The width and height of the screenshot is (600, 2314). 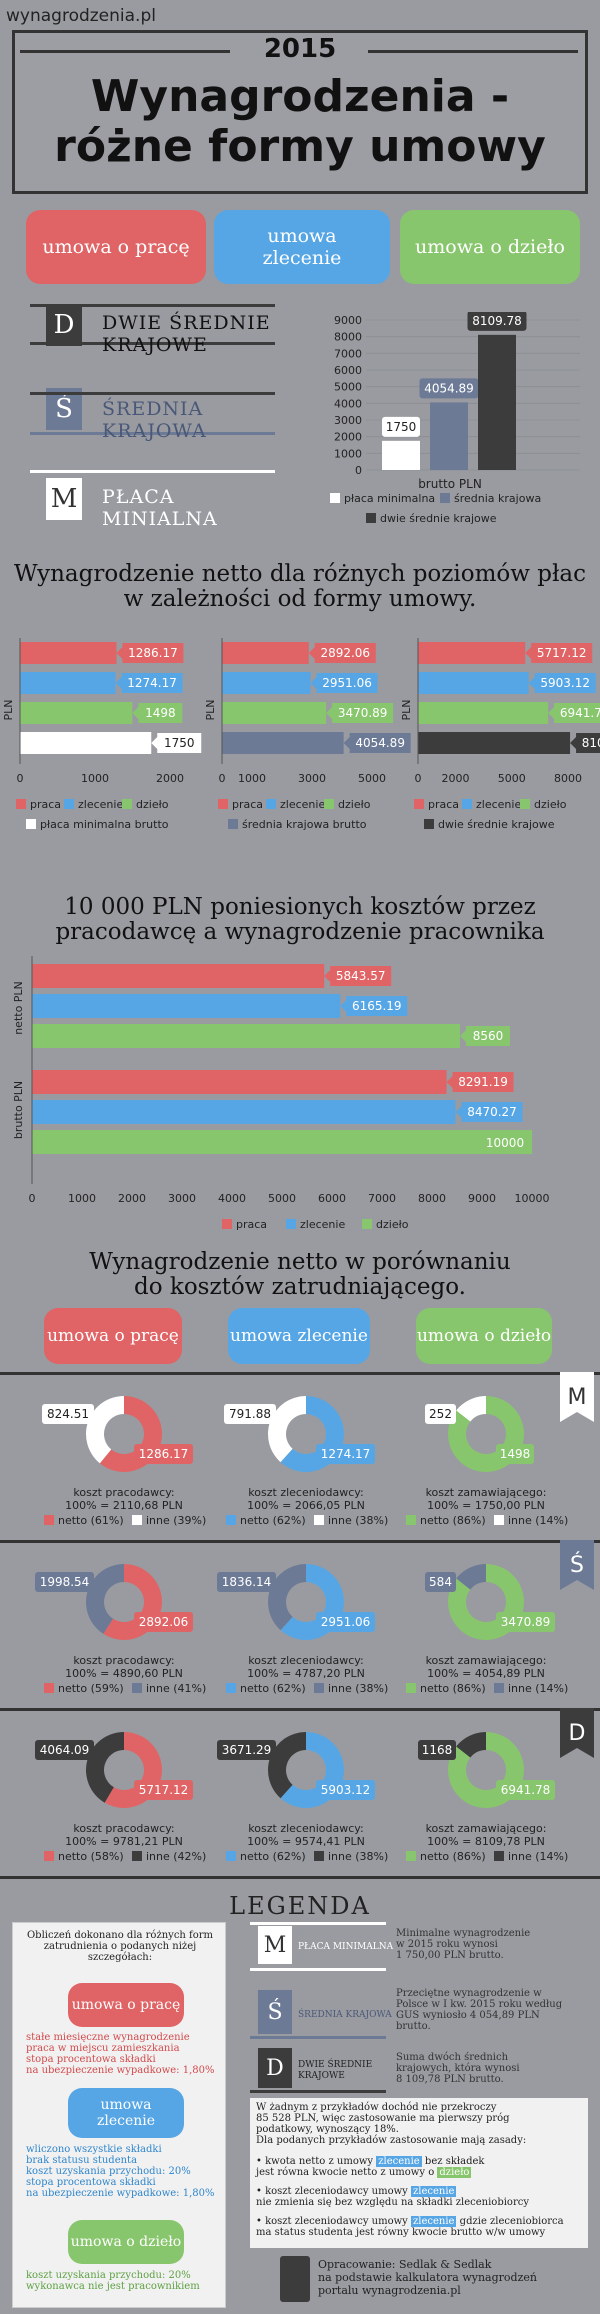 I want to click on donut-inne-label: 1998.54, so click(x=65, y=1582).